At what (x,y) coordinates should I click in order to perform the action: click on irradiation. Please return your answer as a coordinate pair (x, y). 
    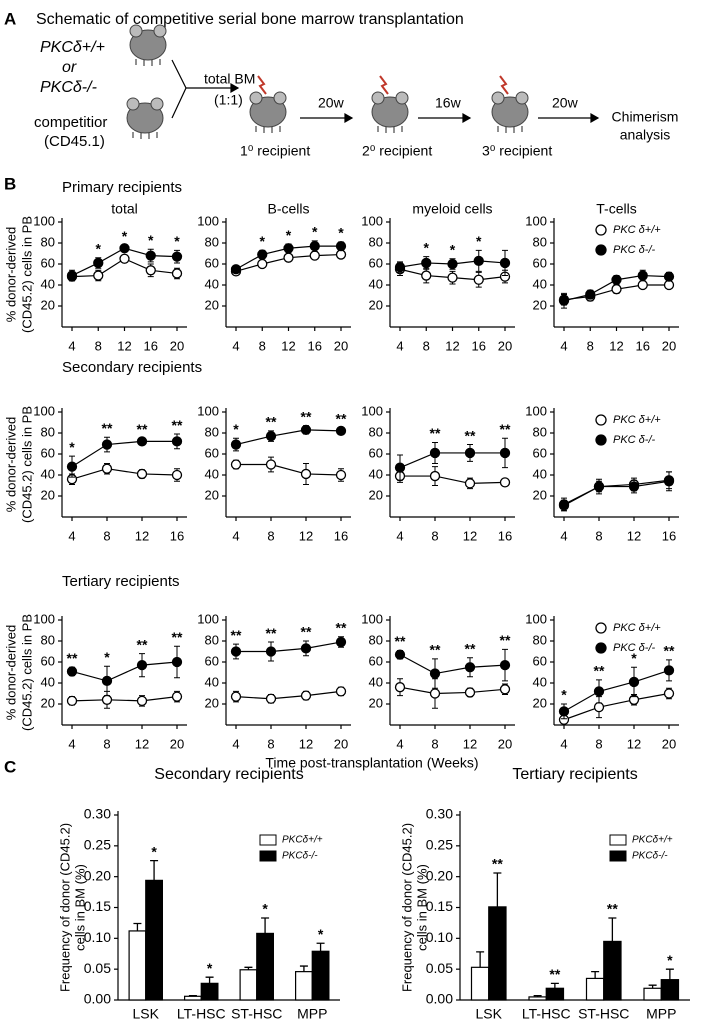
    Looking at the image, I should click on (504, 85).